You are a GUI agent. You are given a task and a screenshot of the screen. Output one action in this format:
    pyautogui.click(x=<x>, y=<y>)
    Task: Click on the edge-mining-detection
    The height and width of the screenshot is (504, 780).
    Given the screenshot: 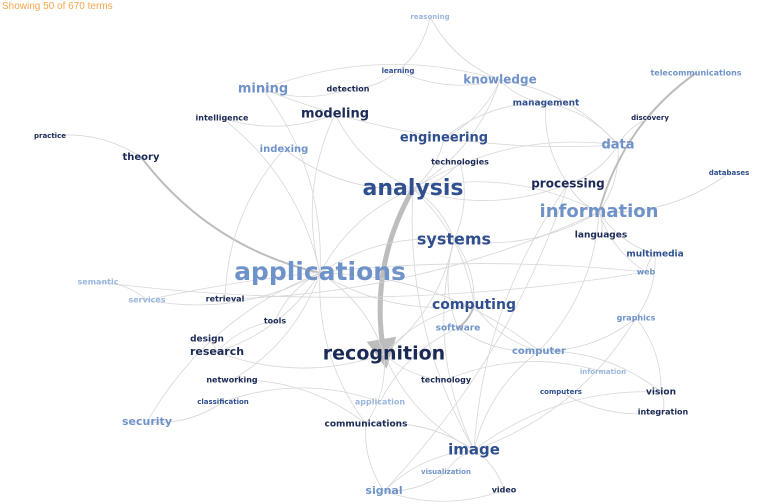 What is the action you would take?
    pyautogui.click(x=305, y=93)
    